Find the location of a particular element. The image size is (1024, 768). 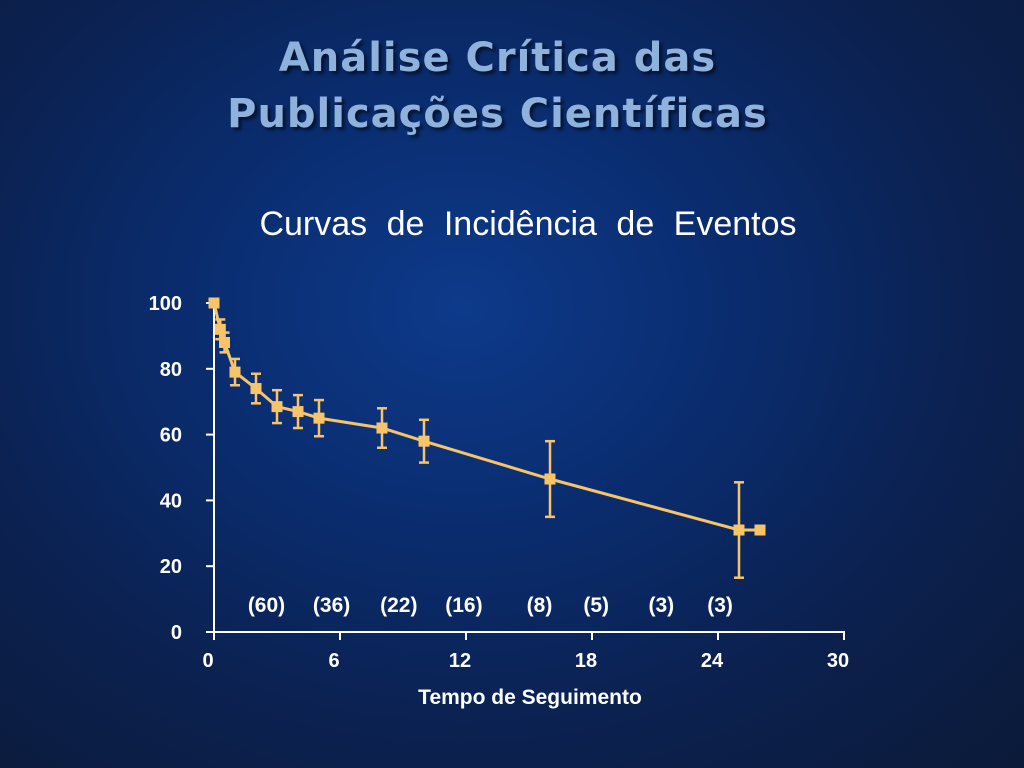

y-tick-label: 80 is located at coordinates (171, 370).